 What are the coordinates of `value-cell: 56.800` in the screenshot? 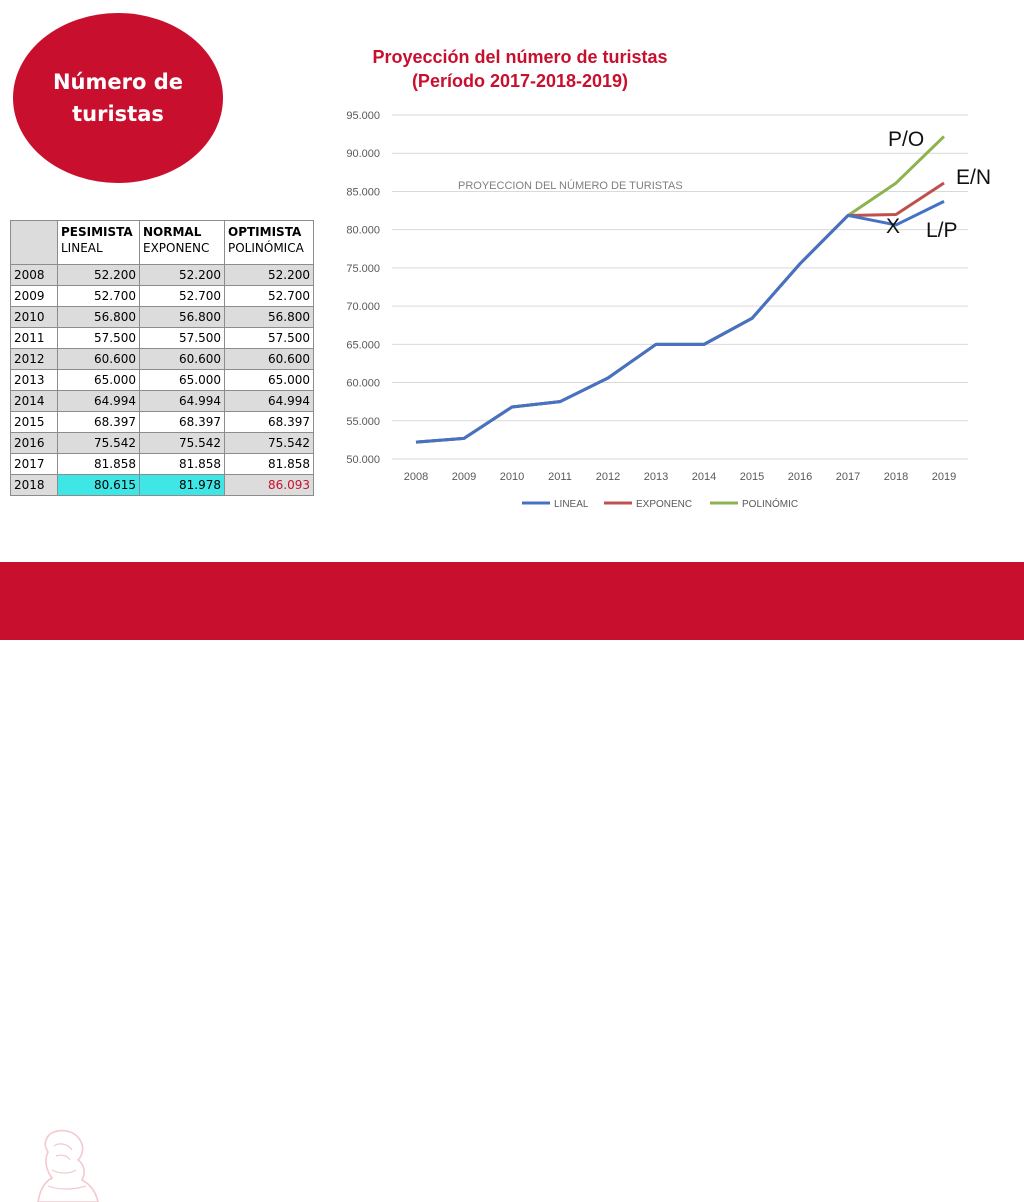 It's located at (98, 317).